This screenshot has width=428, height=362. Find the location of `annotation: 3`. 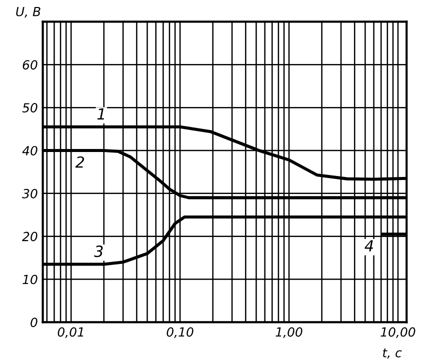

annotation: 3 is located at coordinates (98, 252).